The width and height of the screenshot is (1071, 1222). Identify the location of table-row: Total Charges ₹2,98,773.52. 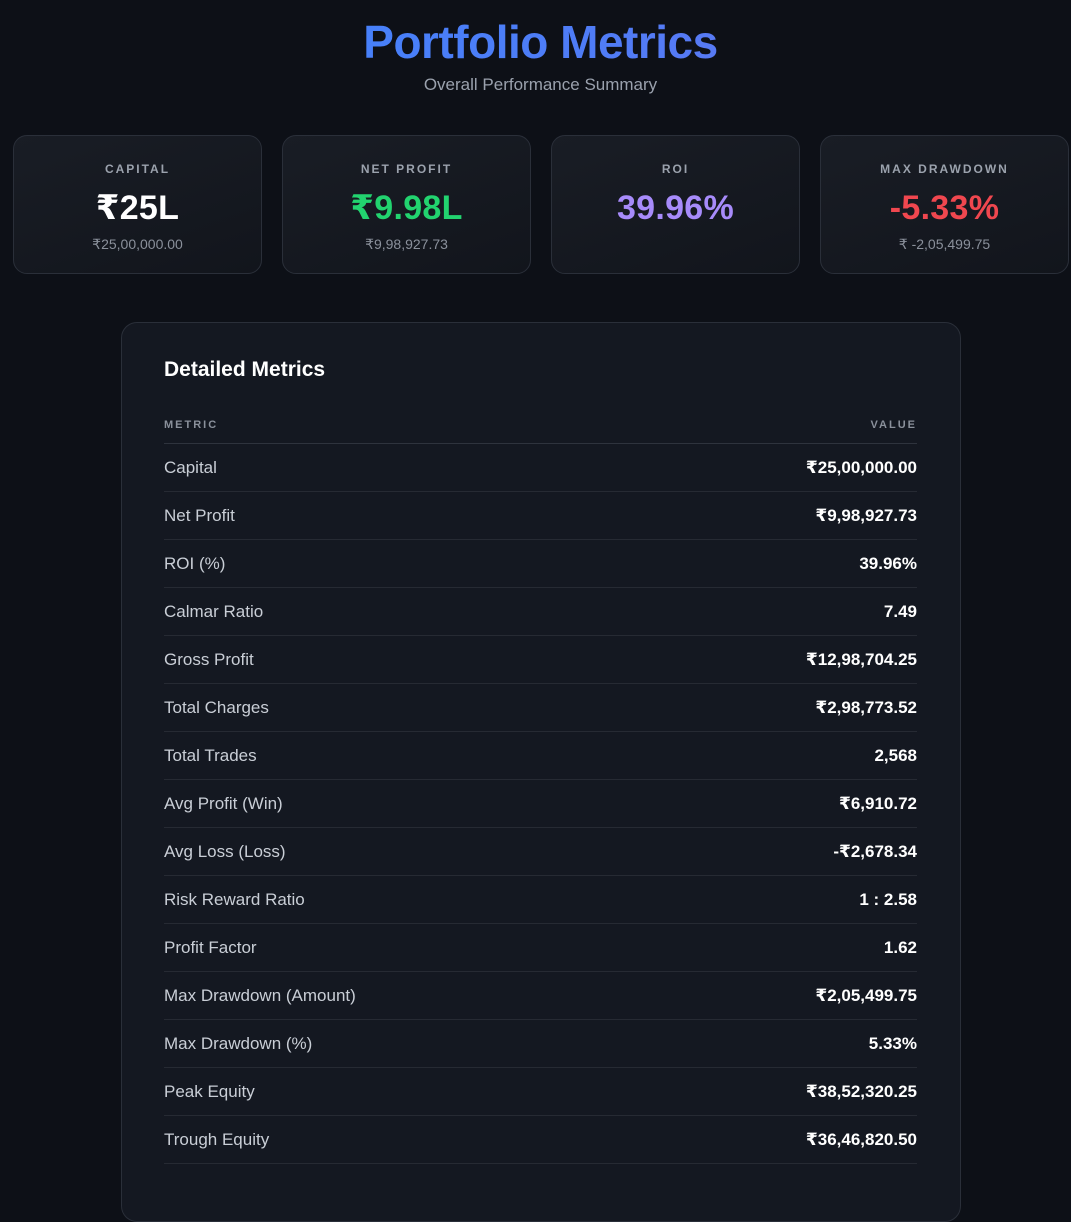
(540, 708).